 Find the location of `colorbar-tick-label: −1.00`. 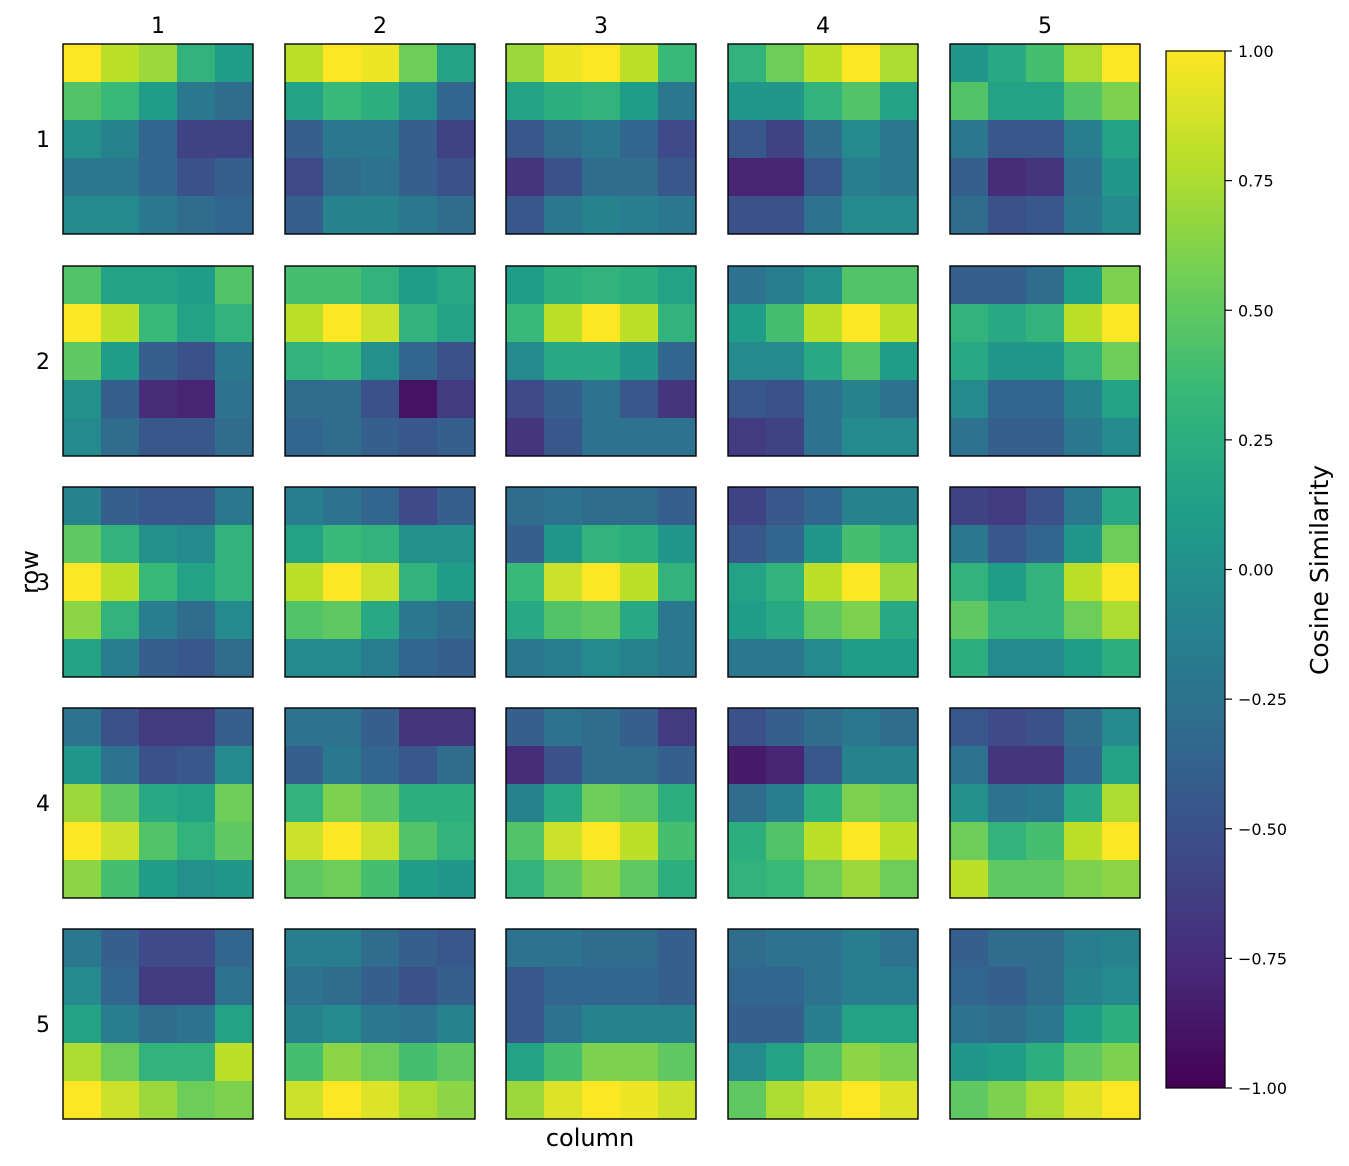

colorbar-tick-label: −1.00 is located at coordinates (1262, 1088).